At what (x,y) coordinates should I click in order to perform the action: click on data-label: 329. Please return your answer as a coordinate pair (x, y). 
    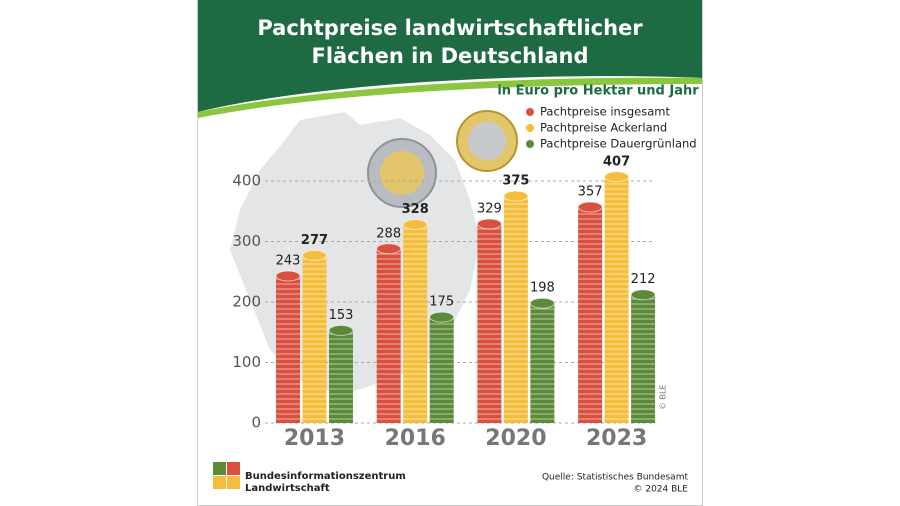
    Looking at the image, I should click on (489, 208).